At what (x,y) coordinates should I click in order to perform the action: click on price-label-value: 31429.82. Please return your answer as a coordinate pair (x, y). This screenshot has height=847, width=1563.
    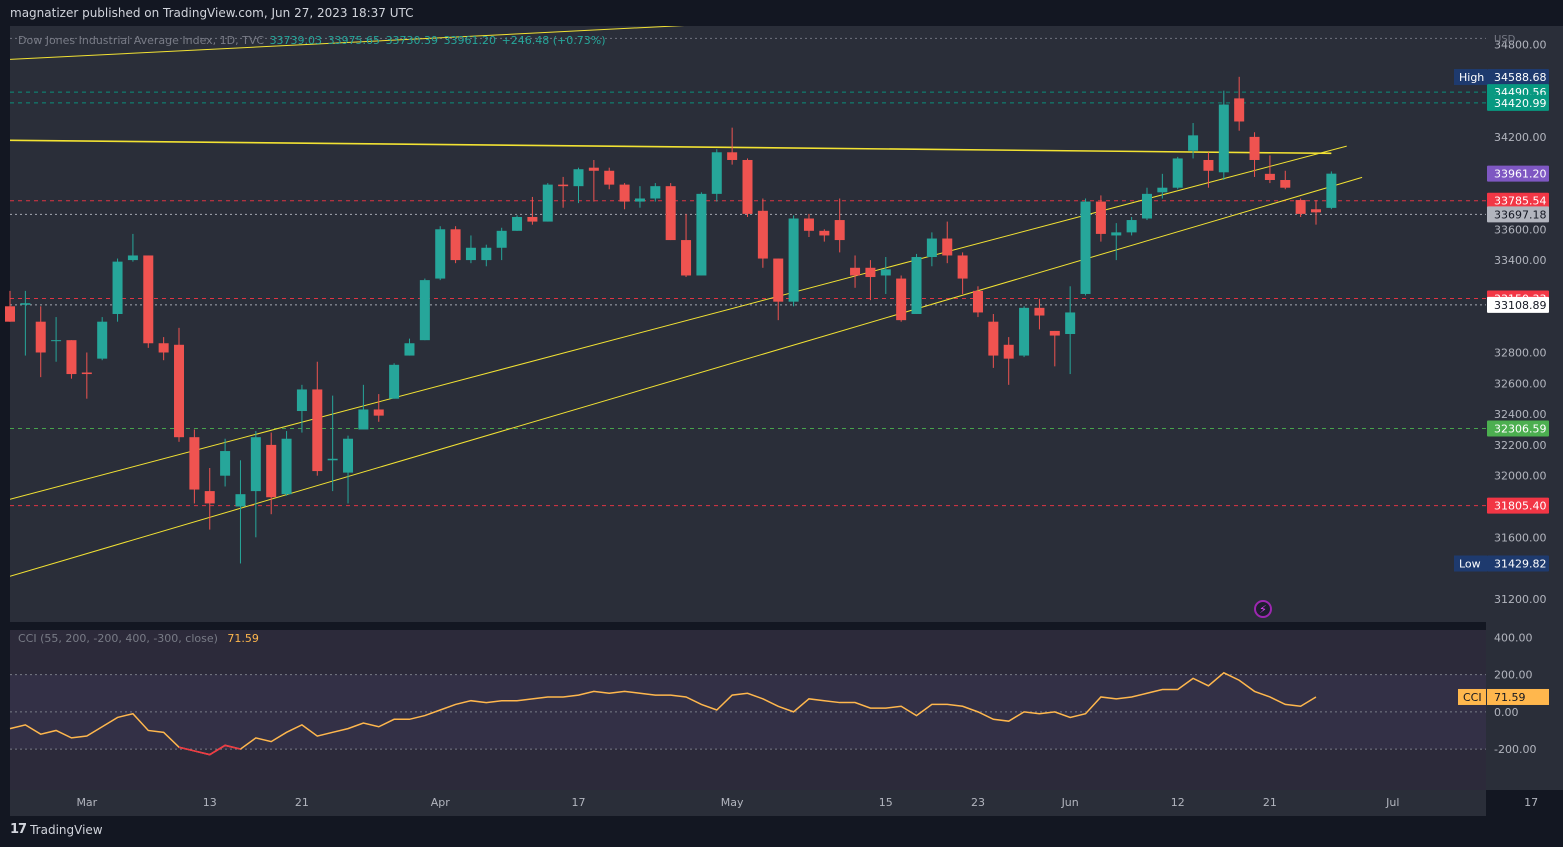
    Looking at the image, I should click on (1520, 564).